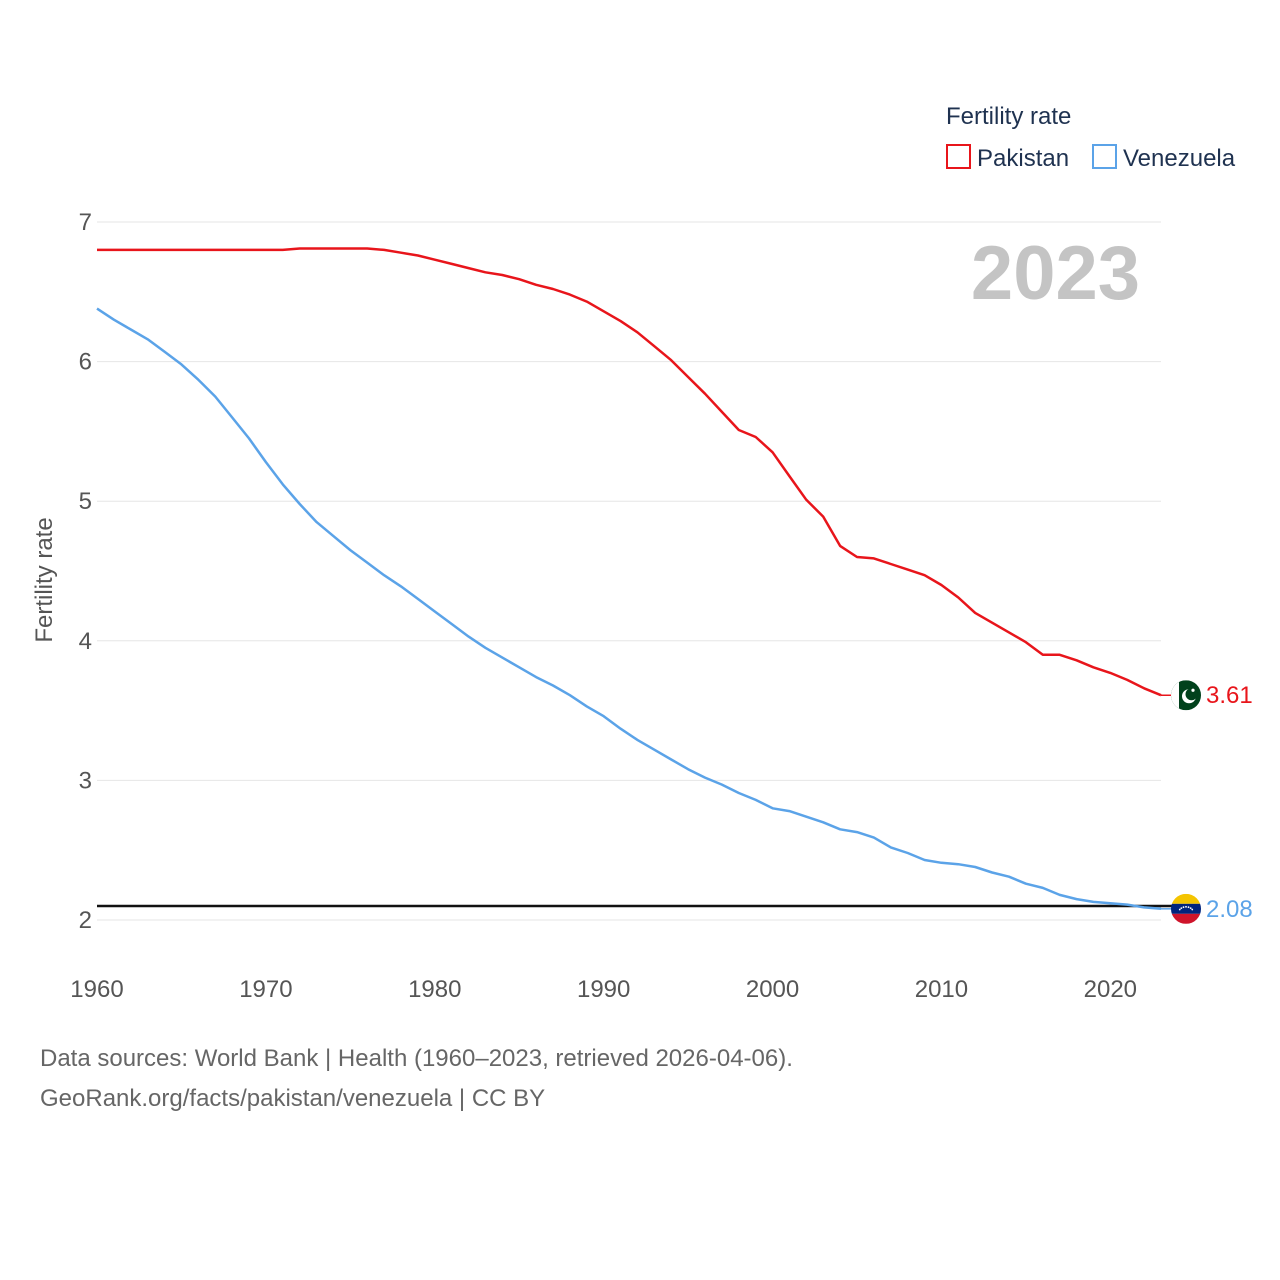 This screenshot has width=1280, height=1280. Describe the element at coordinates (1186, 908) in the screenshot. I see `venezuela-flag-icon` at that location.